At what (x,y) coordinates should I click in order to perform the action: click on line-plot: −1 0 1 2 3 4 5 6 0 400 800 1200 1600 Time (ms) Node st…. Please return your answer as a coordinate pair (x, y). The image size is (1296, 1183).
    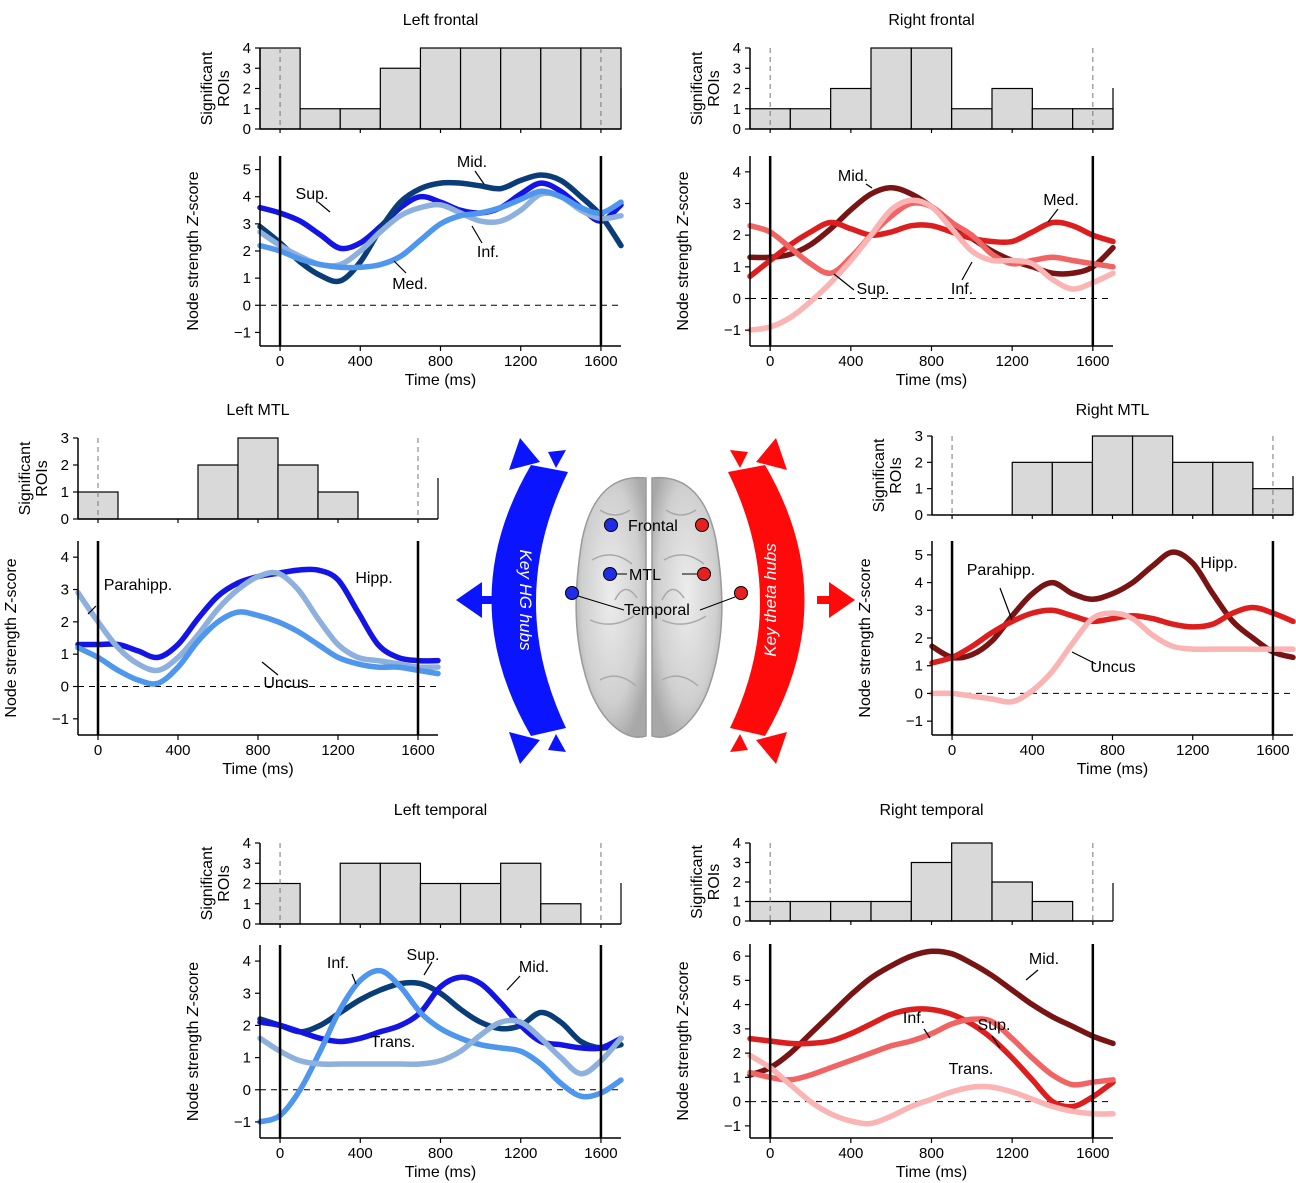
    Looking at the image, I should click on (895, 1062).